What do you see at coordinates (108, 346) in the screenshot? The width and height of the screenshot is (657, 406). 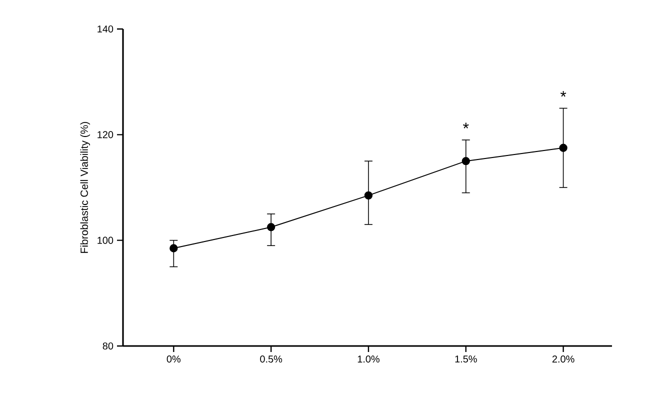 I see `y-tick-label: 80` at bounding box center [108, 346].